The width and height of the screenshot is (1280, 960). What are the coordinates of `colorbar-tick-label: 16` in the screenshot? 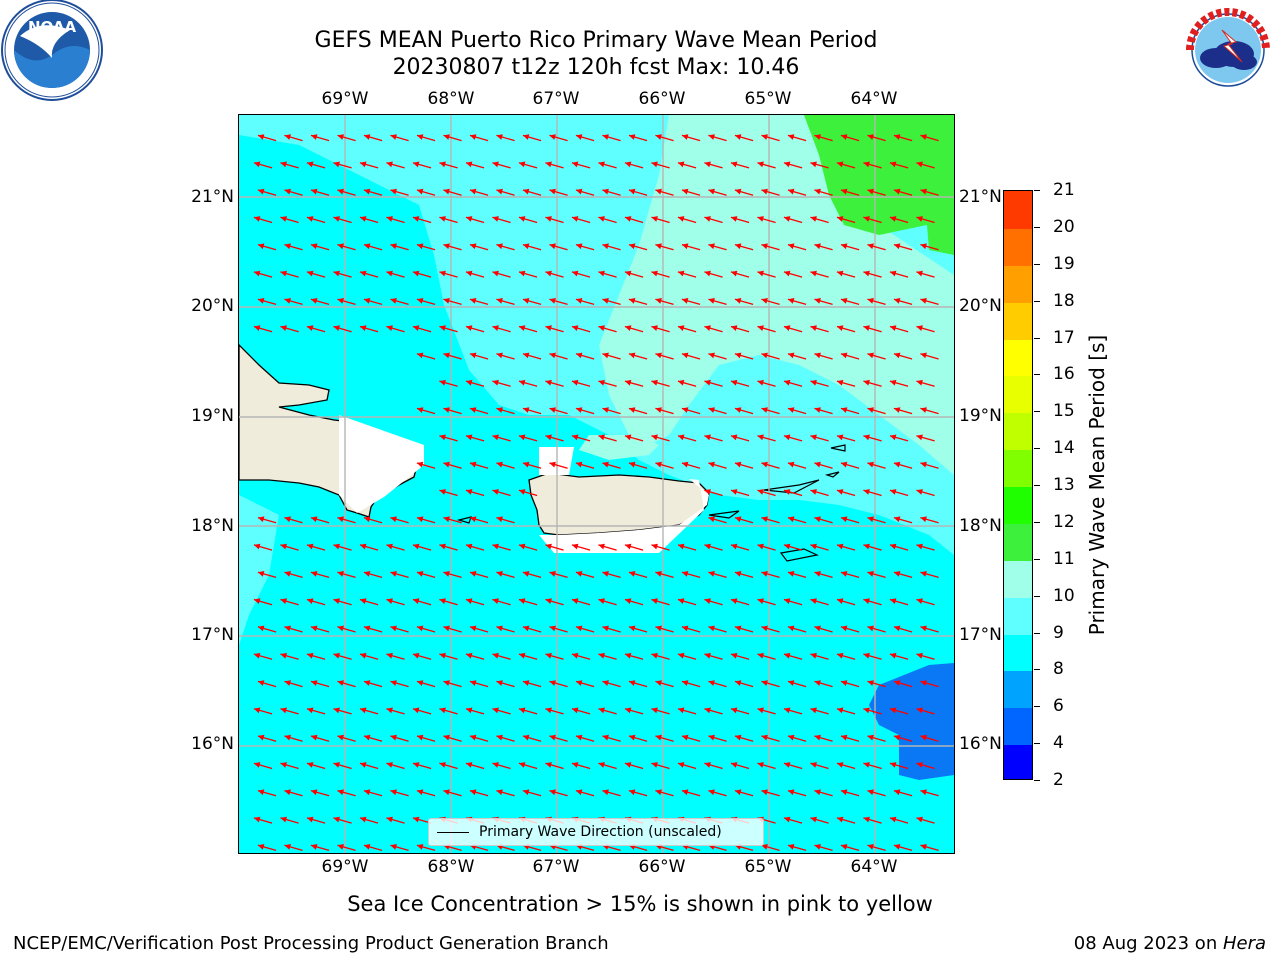 It's located at (1064, 374).